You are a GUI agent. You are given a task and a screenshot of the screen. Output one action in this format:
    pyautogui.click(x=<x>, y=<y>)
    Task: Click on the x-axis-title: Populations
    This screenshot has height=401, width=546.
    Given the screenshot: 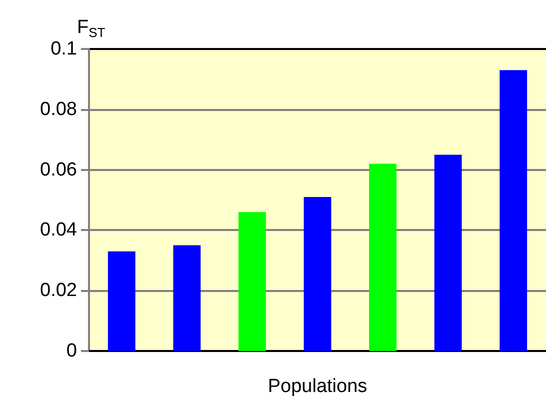 What is the action you would take?
    pyautogui.click(x=318, y=386)
    